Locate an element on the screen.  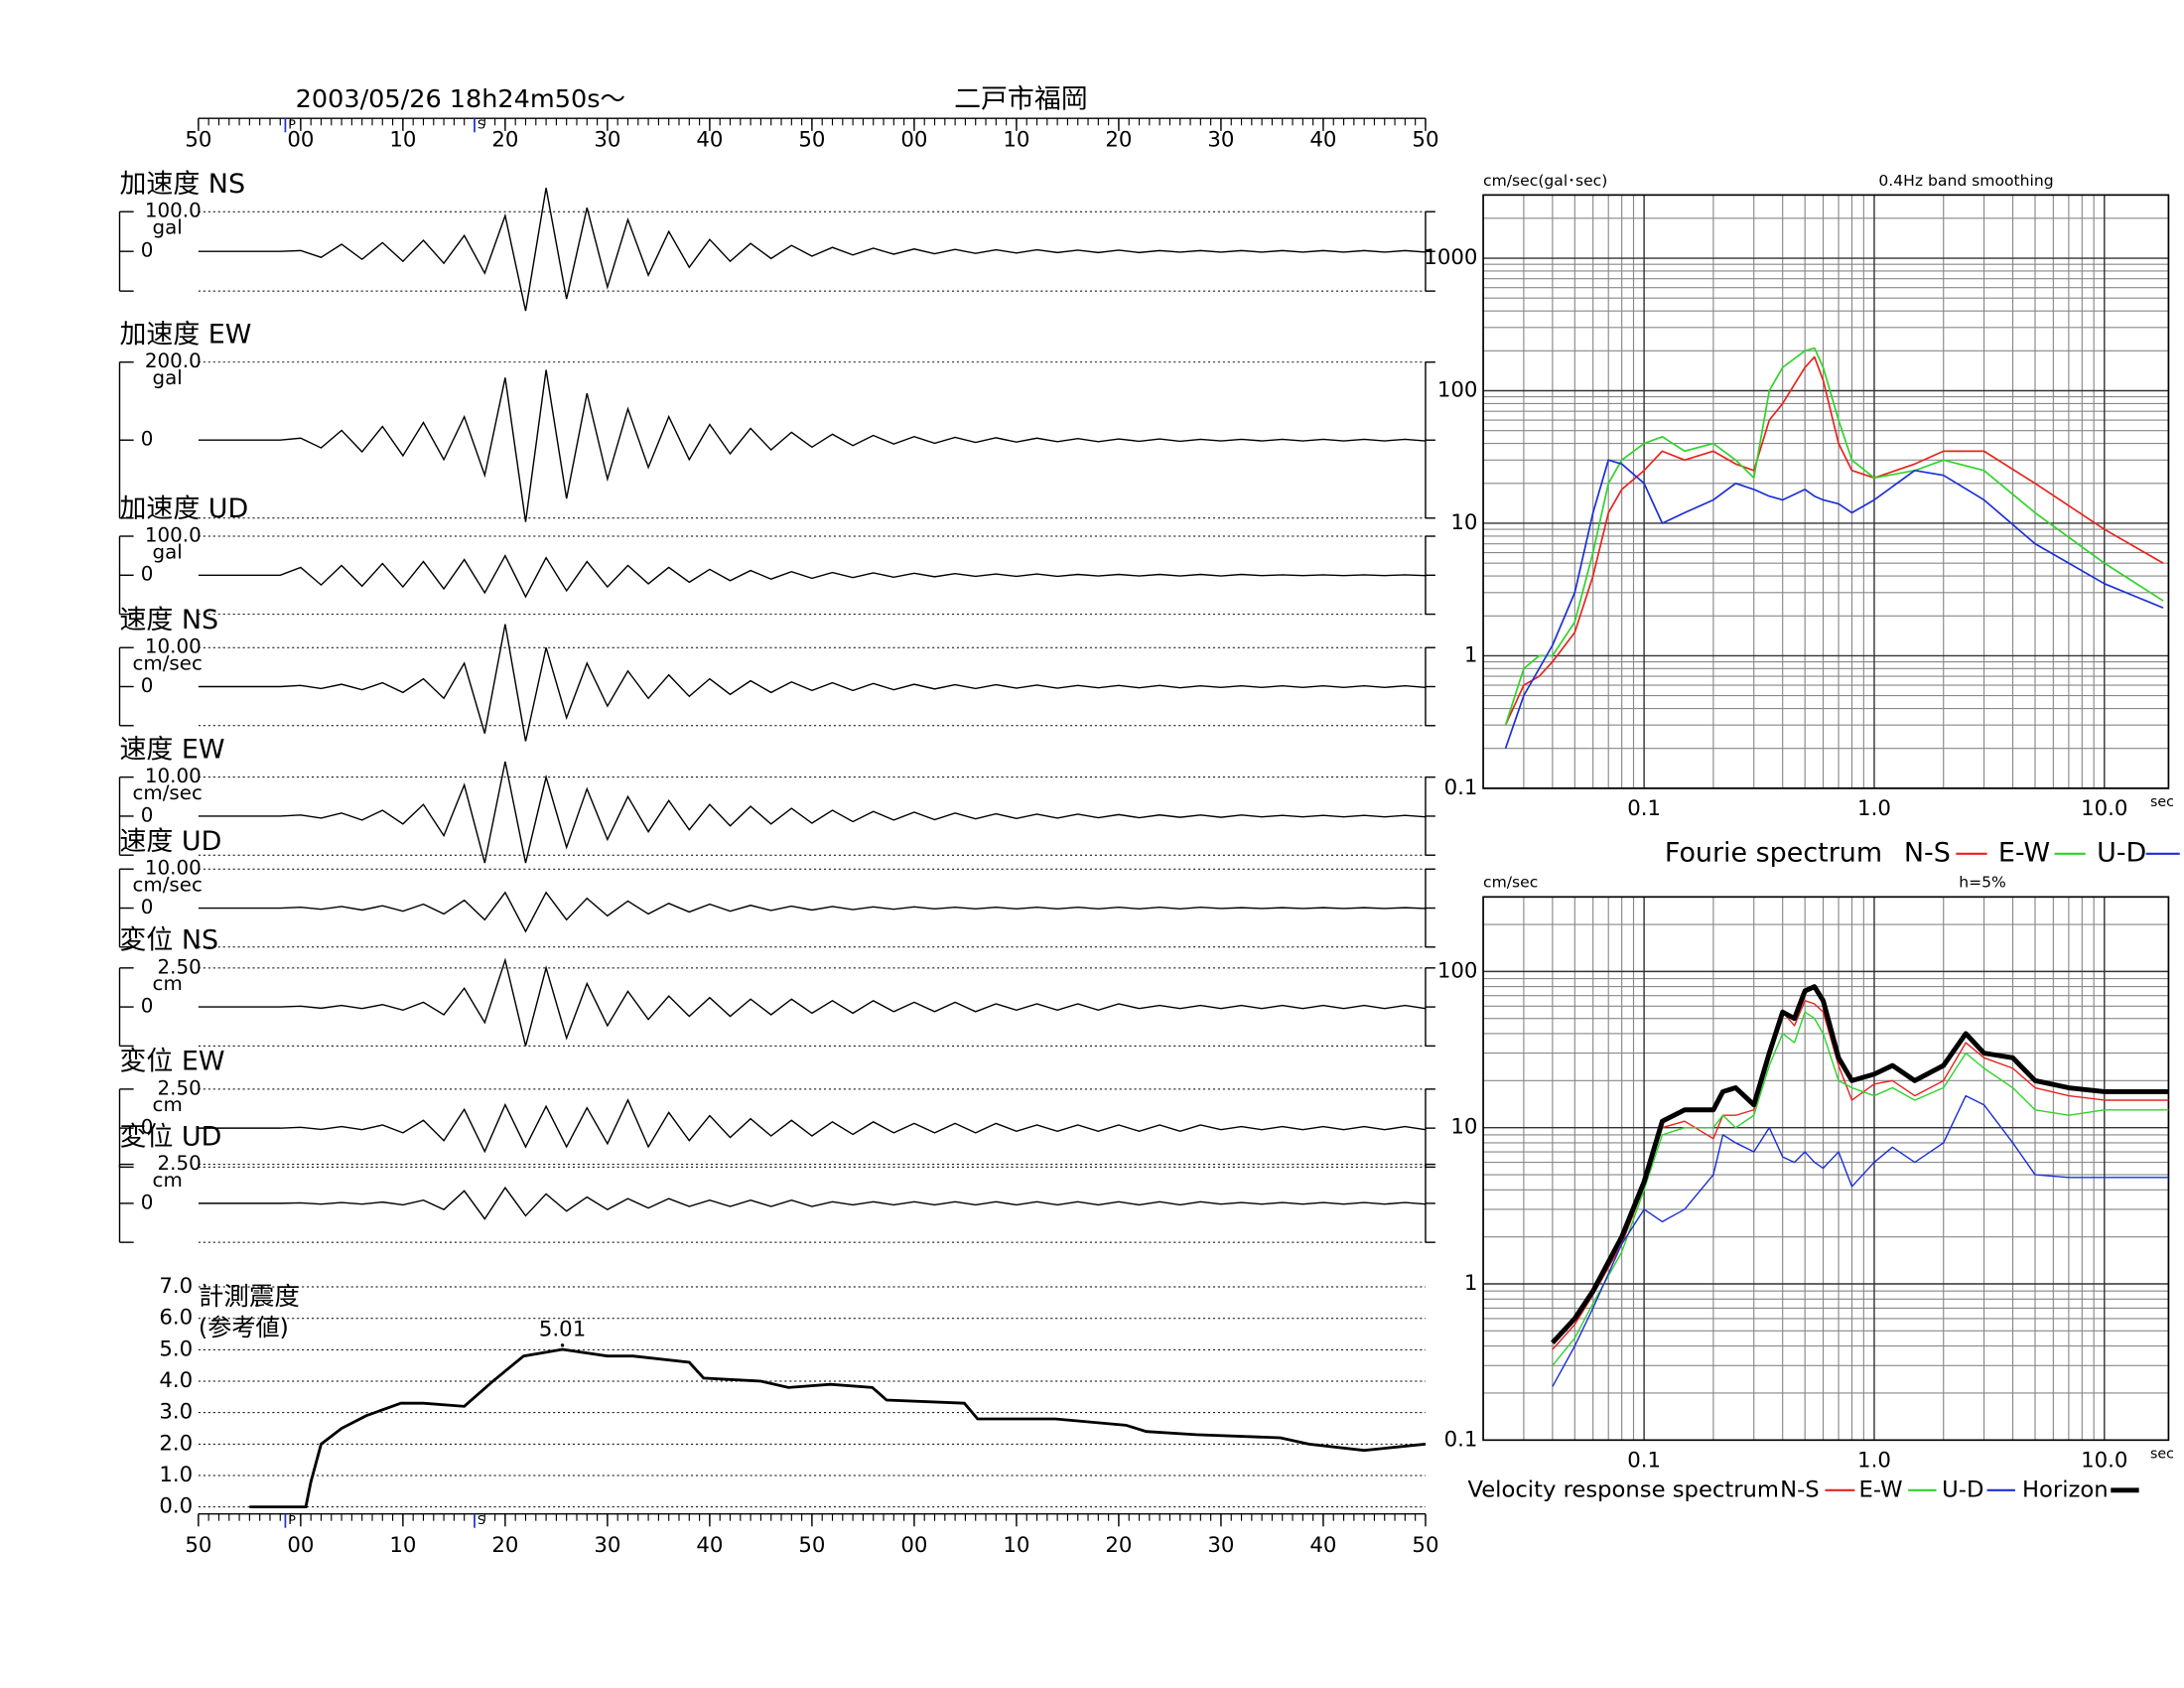
chart-subtitle: (参考値) is located at coordinates (244, 1327).